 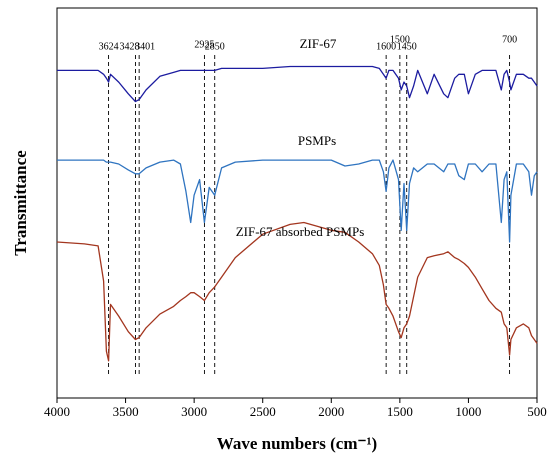 What do you see at coordinates (400, 39) in the screenshot?
I see `peak-label: 1500` at bounding box center [400, 39].